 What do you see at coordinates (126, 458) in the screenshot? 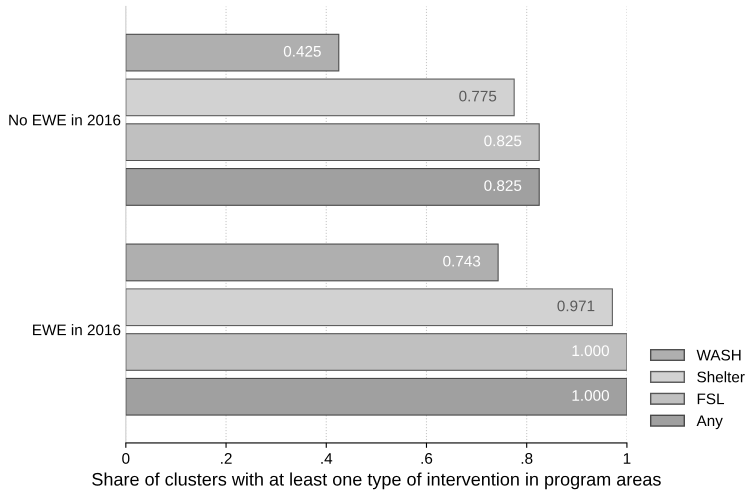
I see `x-tick-label: 0` at bounding box center [126, 458].